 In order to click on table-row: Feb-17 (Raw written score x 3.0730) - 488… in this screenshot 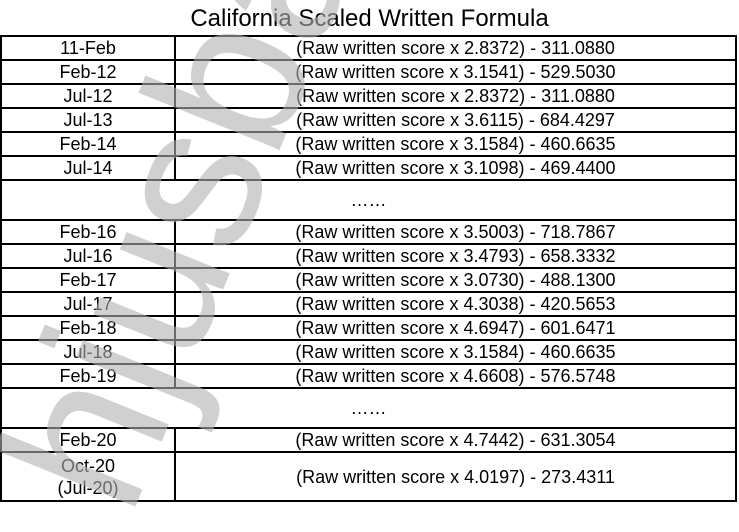, I will do `click(368, 280)`.